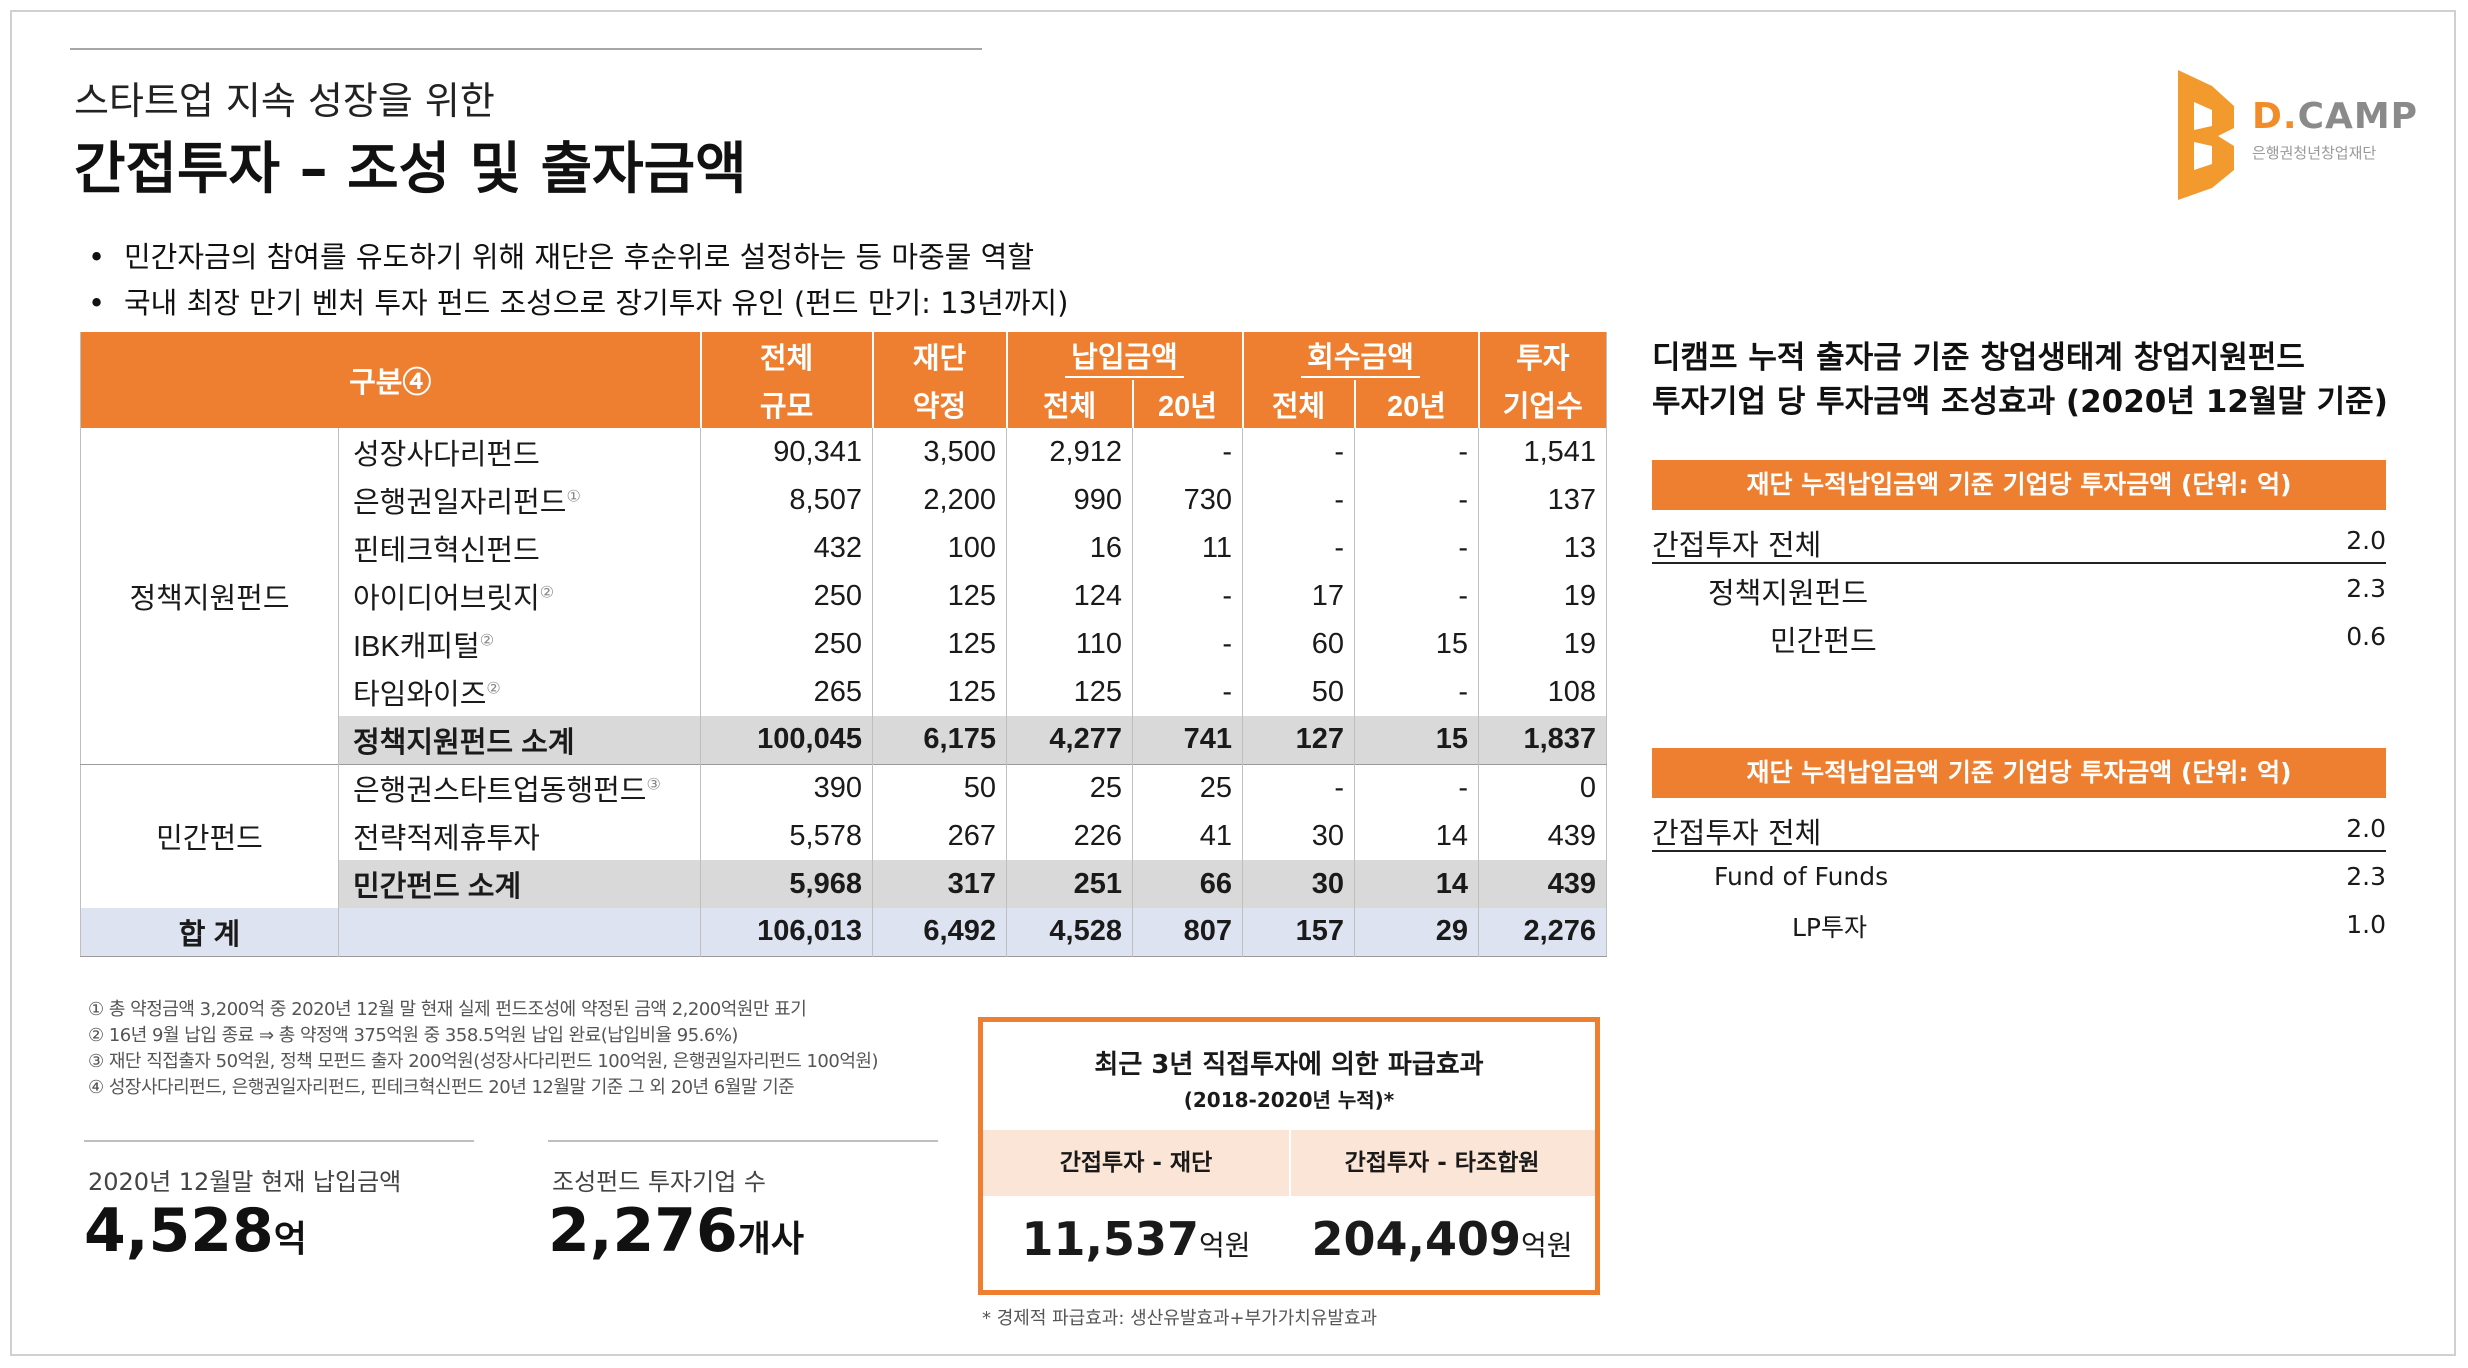 The width and height of the screenshot is (2468, 1368). Describe the element at coordinates (1360, 356) in the screenshot. I see `col-recovery: 회수금액` at that location.